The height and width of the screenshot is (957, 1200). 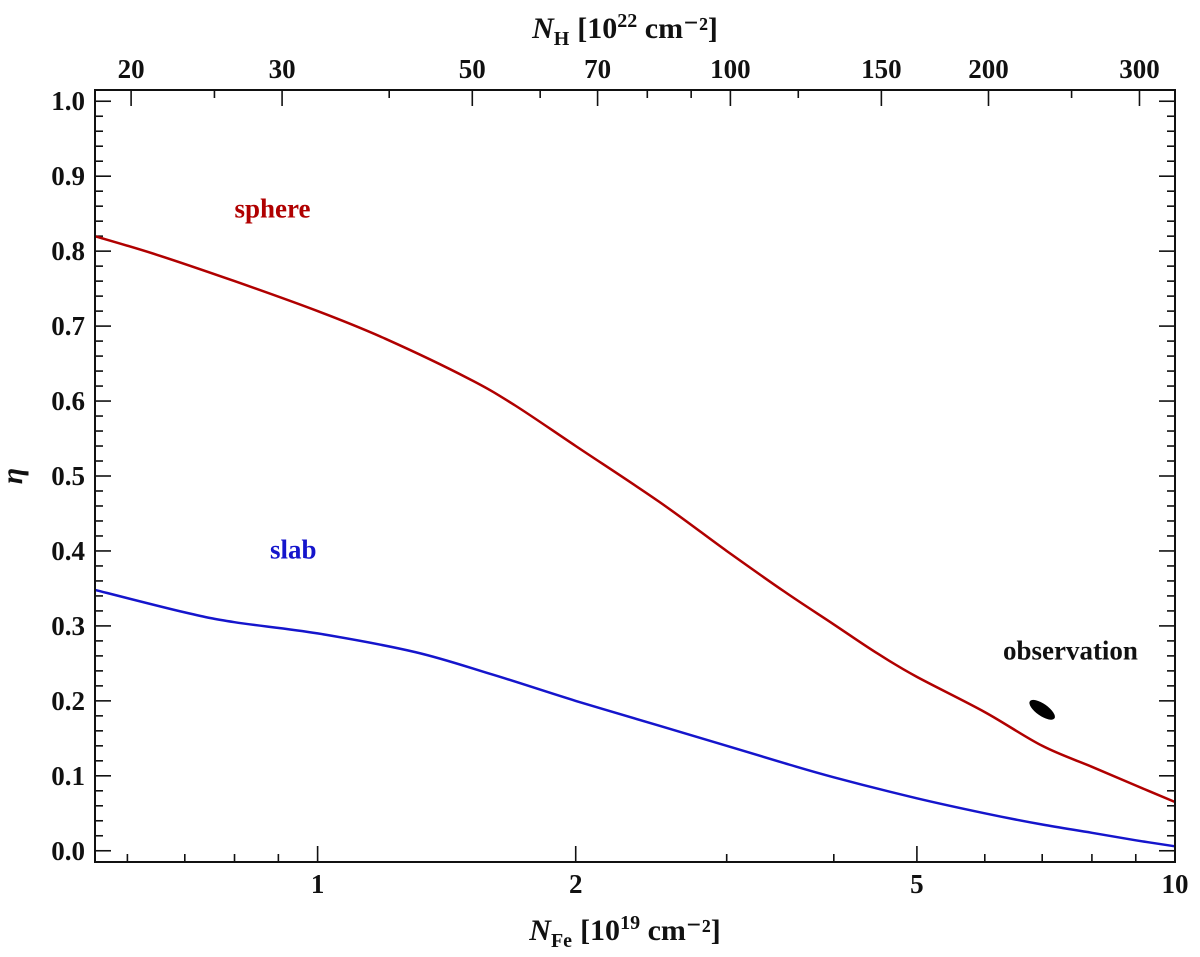 What do you see at coordinates (730, 69) in the screenshot?
I see `top-x-tick-label: 100` at bounding box center [730, 69].